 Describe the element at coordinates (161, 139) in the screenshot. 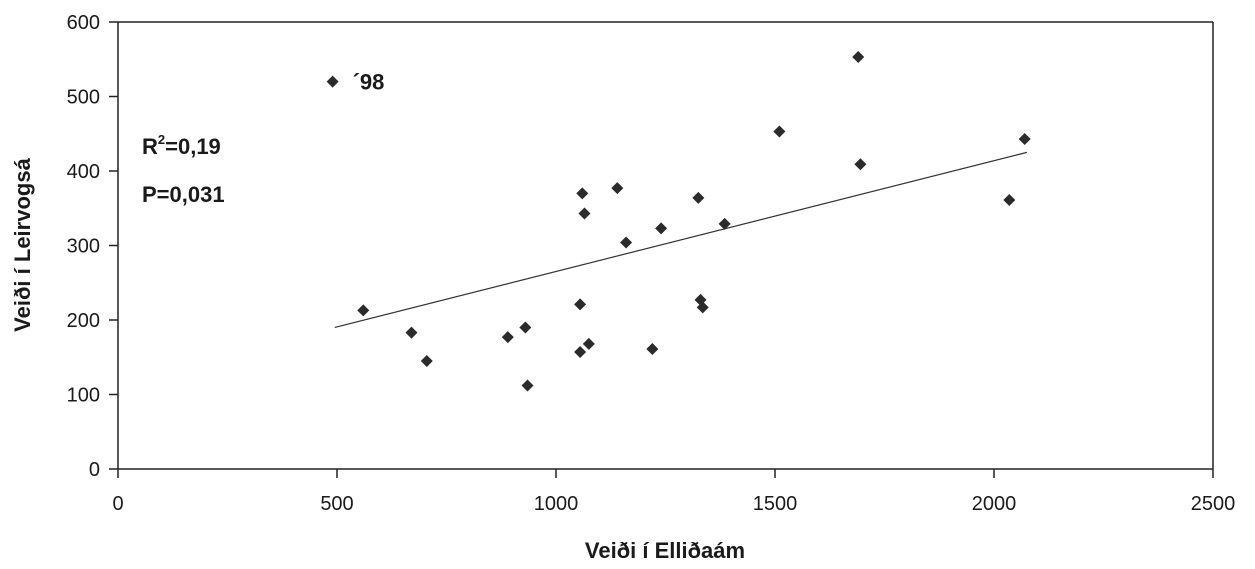

I see `r-squared-superscript: 2` at that location.